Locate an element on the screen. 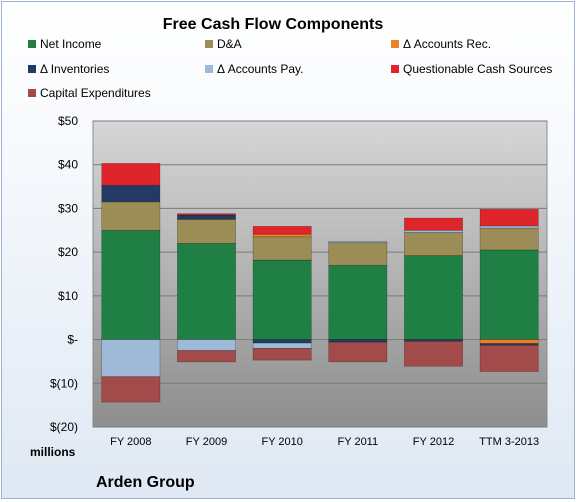 Image resolution: width=578 pixels, height=502 pixels. y-axis-ticks: $50 $40 $30 $20 $10 $- $(10) $(20) is located at coordinates (64, 274).